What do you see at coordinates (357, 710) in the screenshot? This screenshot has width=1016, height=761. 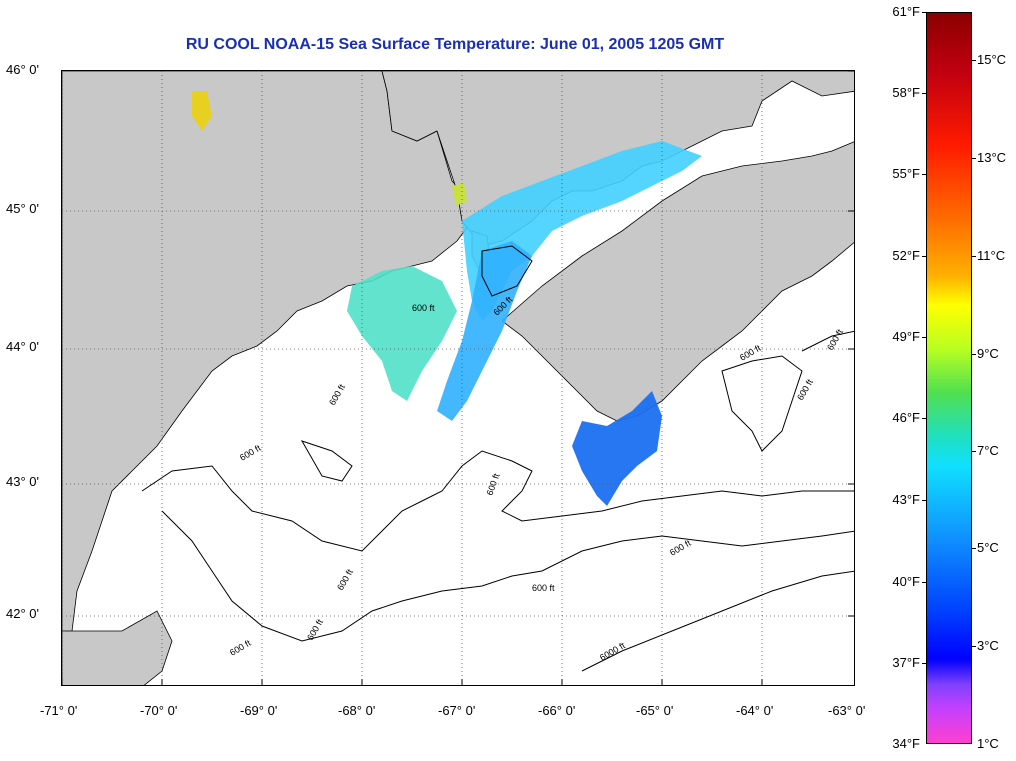 I see `lon-label: -68° 0'` at bounding box center [357, 710].